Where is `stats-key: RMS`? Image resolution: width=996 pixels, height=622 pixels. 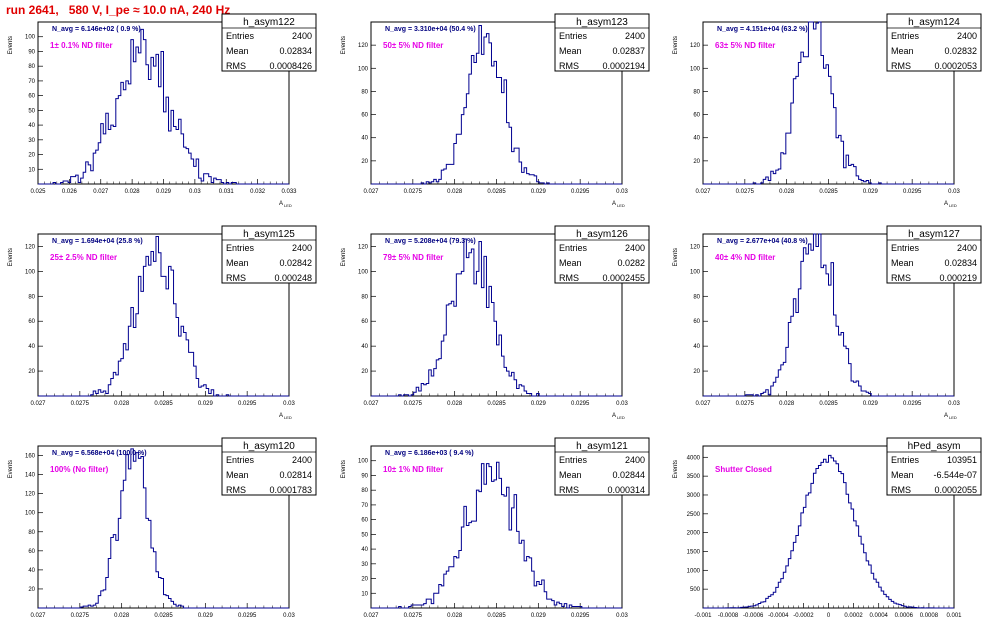
stats-key: RMS is located at coordinates (901, 278).